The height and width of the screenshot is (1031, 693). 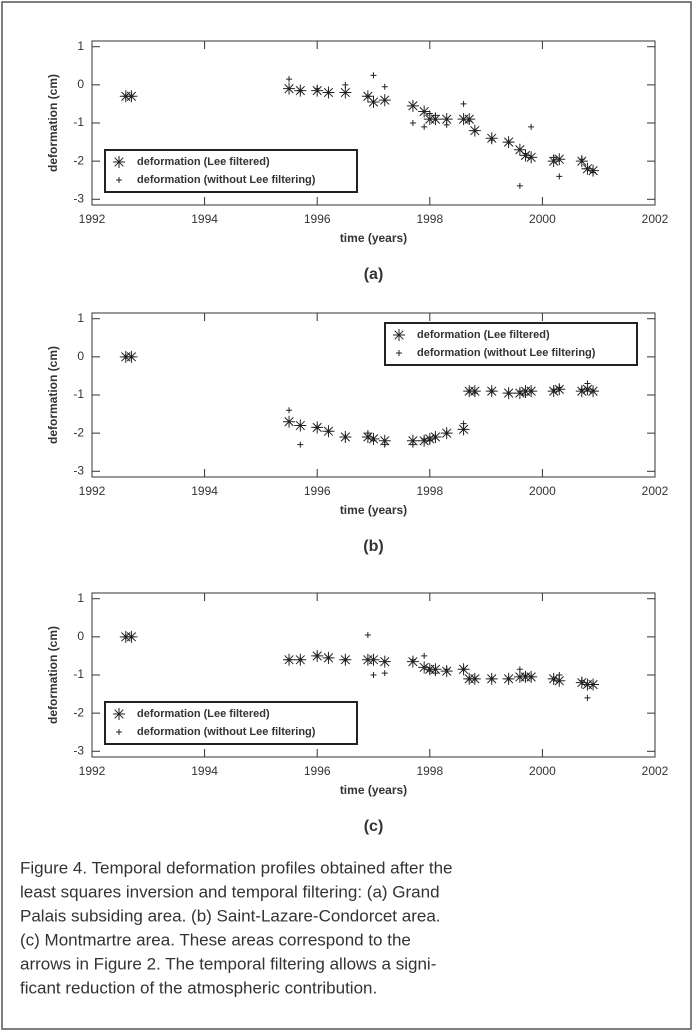 What do you see at coordinates (203, 162) in the screenshot?
I see `legend-label: deformation (Lee filtered)` at bounding box center [203, 162].